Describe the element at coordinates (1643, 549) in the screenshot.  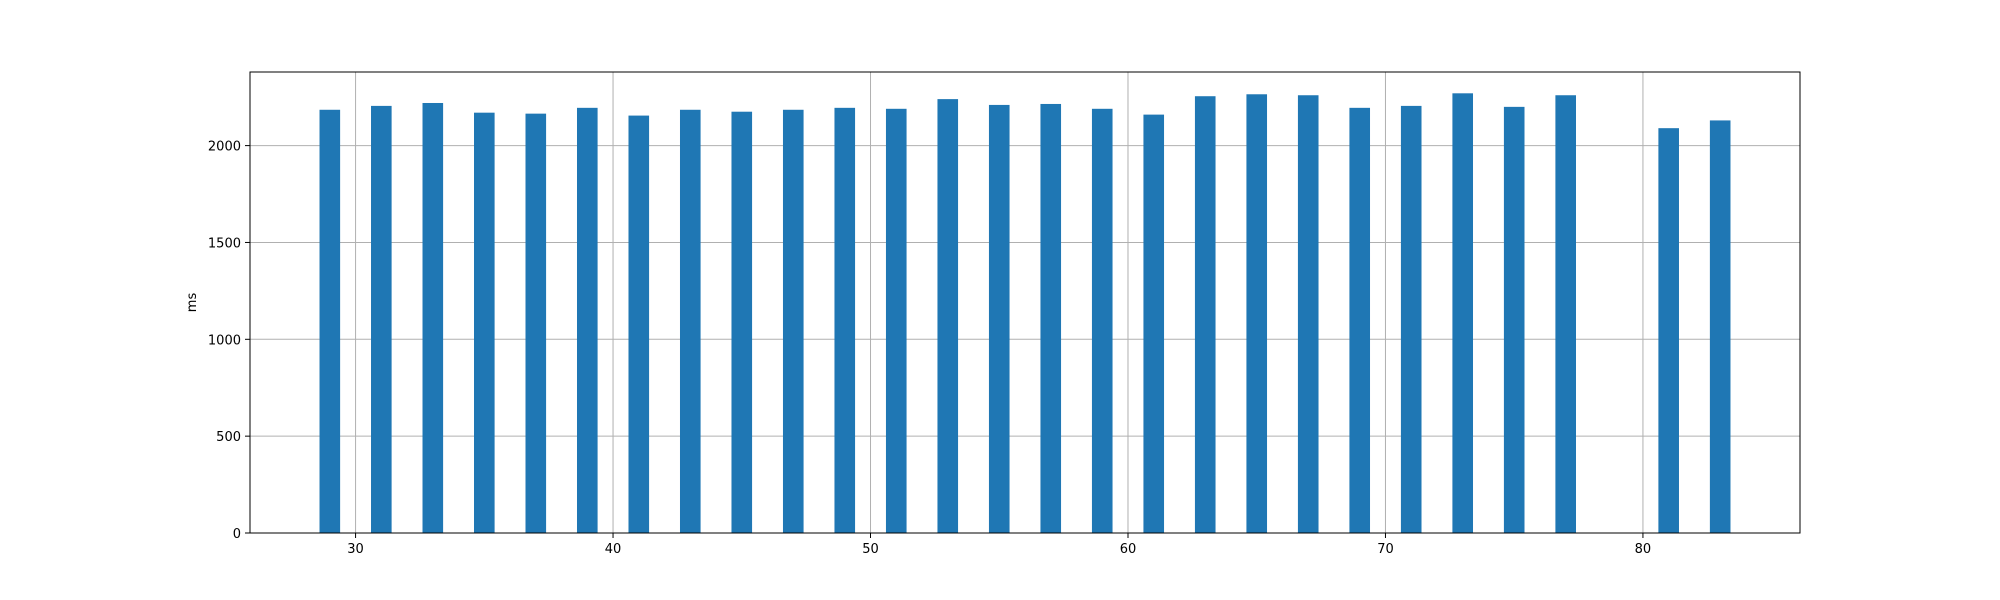
I see `x-tick-label: 80` at that location.